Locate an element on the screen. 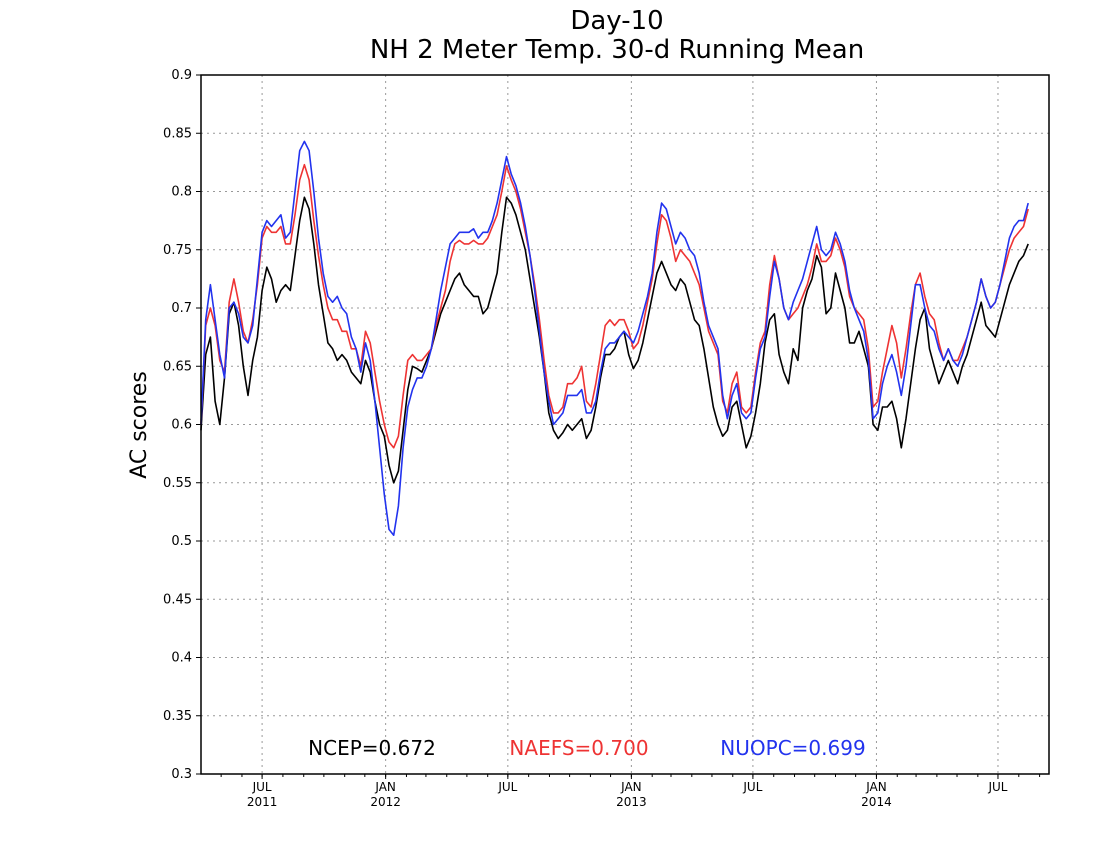  y-tick-label: 0.55 is located at coordinates (177, 483).